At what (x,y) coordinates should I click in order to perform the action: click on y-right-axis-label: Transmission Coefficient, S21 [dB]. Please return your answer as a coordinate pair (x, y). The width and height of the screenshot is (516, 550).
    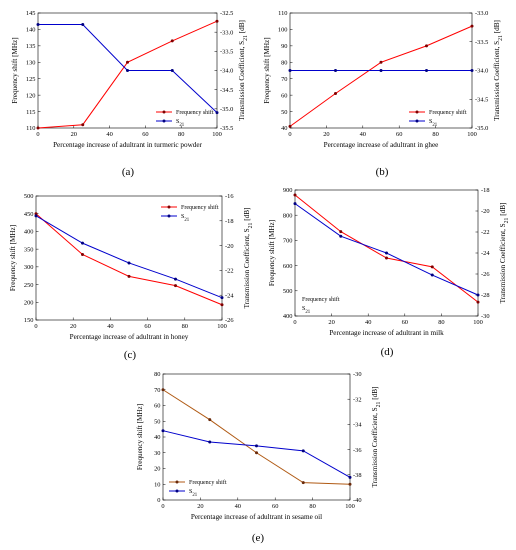
    Looking at the image, I should click on (376, 437).